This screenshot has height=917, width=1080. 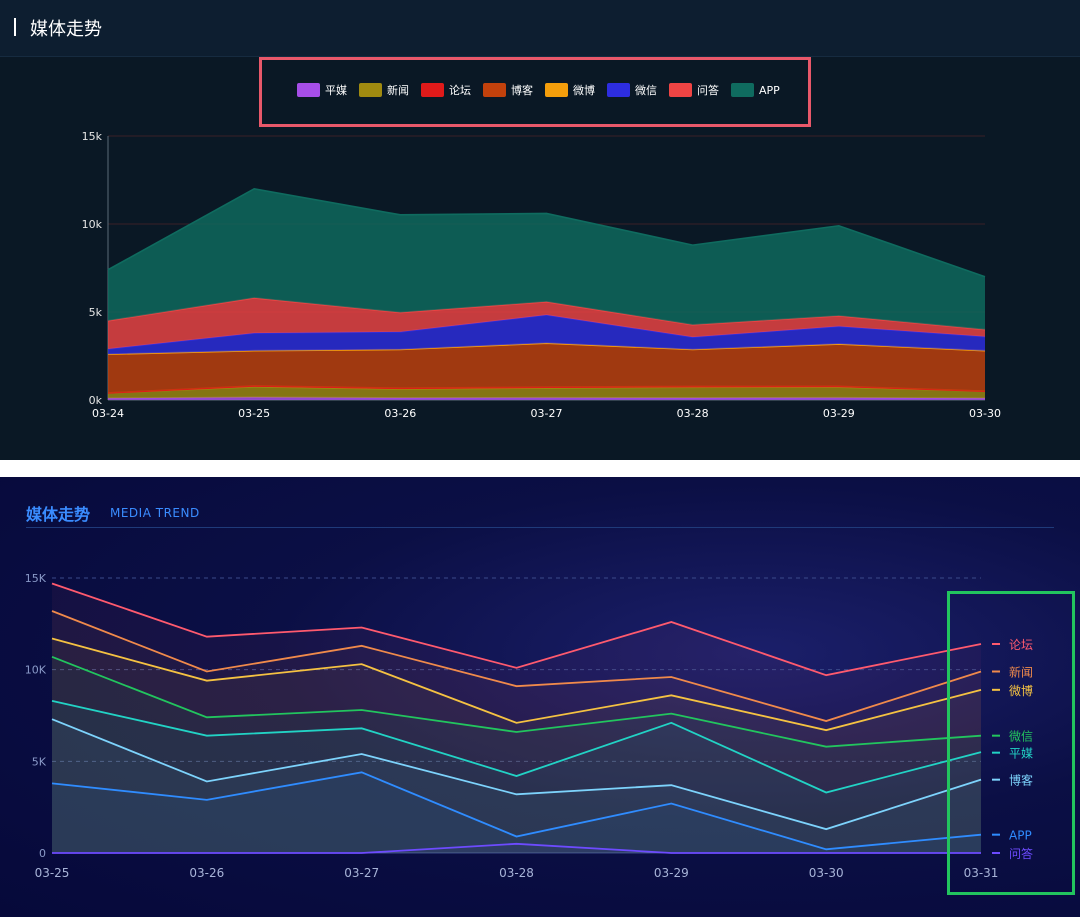 I want to click on area-series-博客, so click(x=546, y=368).